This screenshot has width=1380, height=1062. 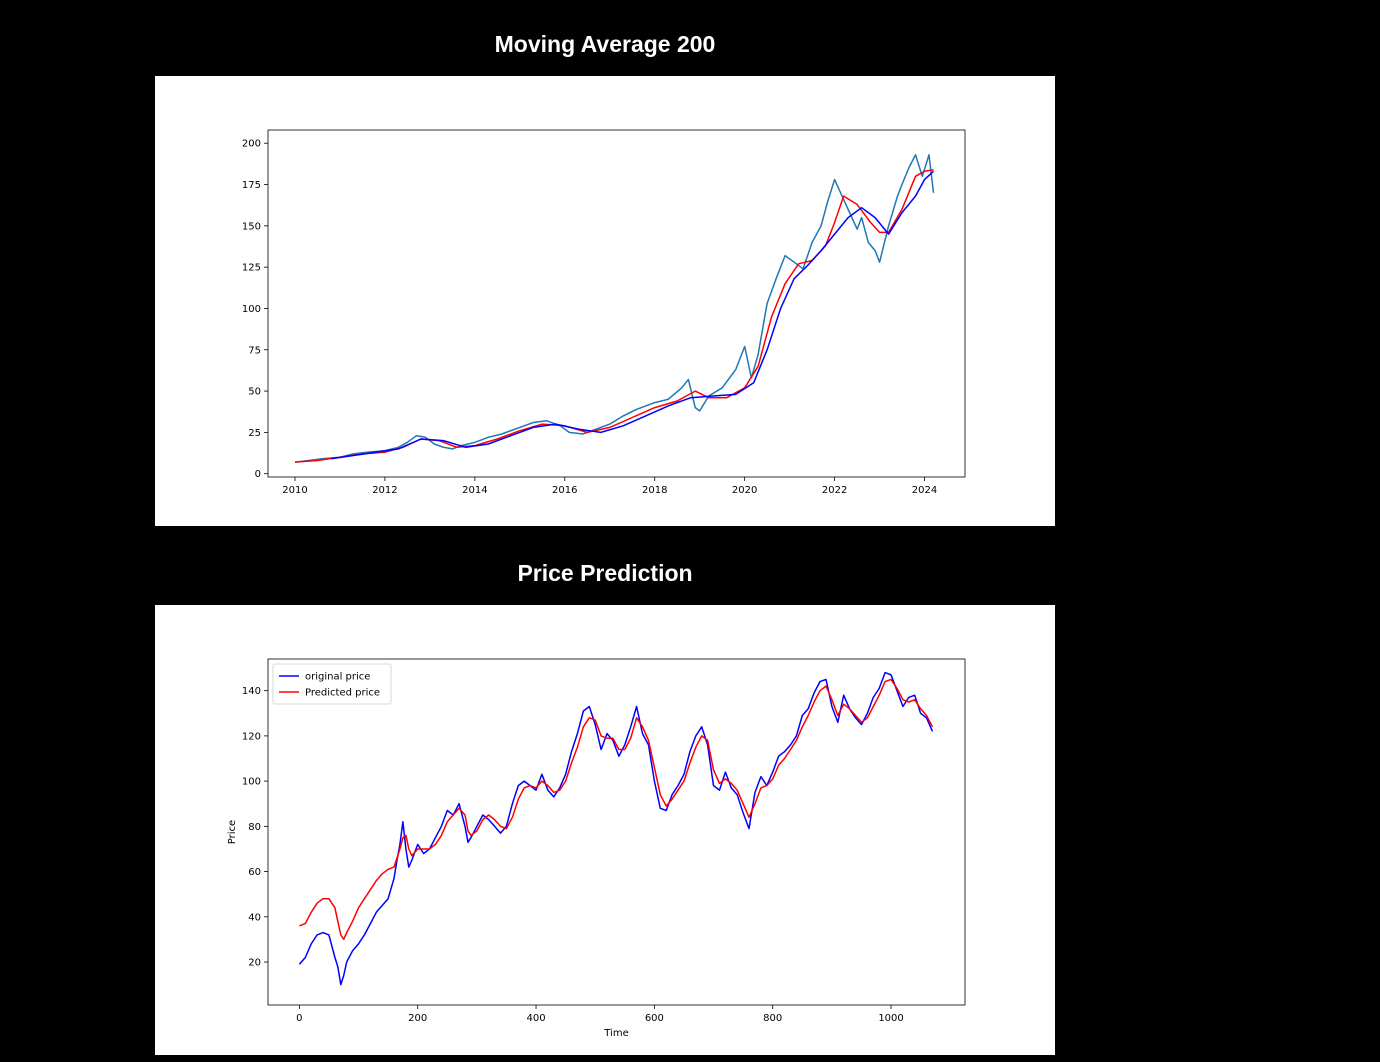 I want to click on y-tick-label: 175, so click(x=251, y=185).